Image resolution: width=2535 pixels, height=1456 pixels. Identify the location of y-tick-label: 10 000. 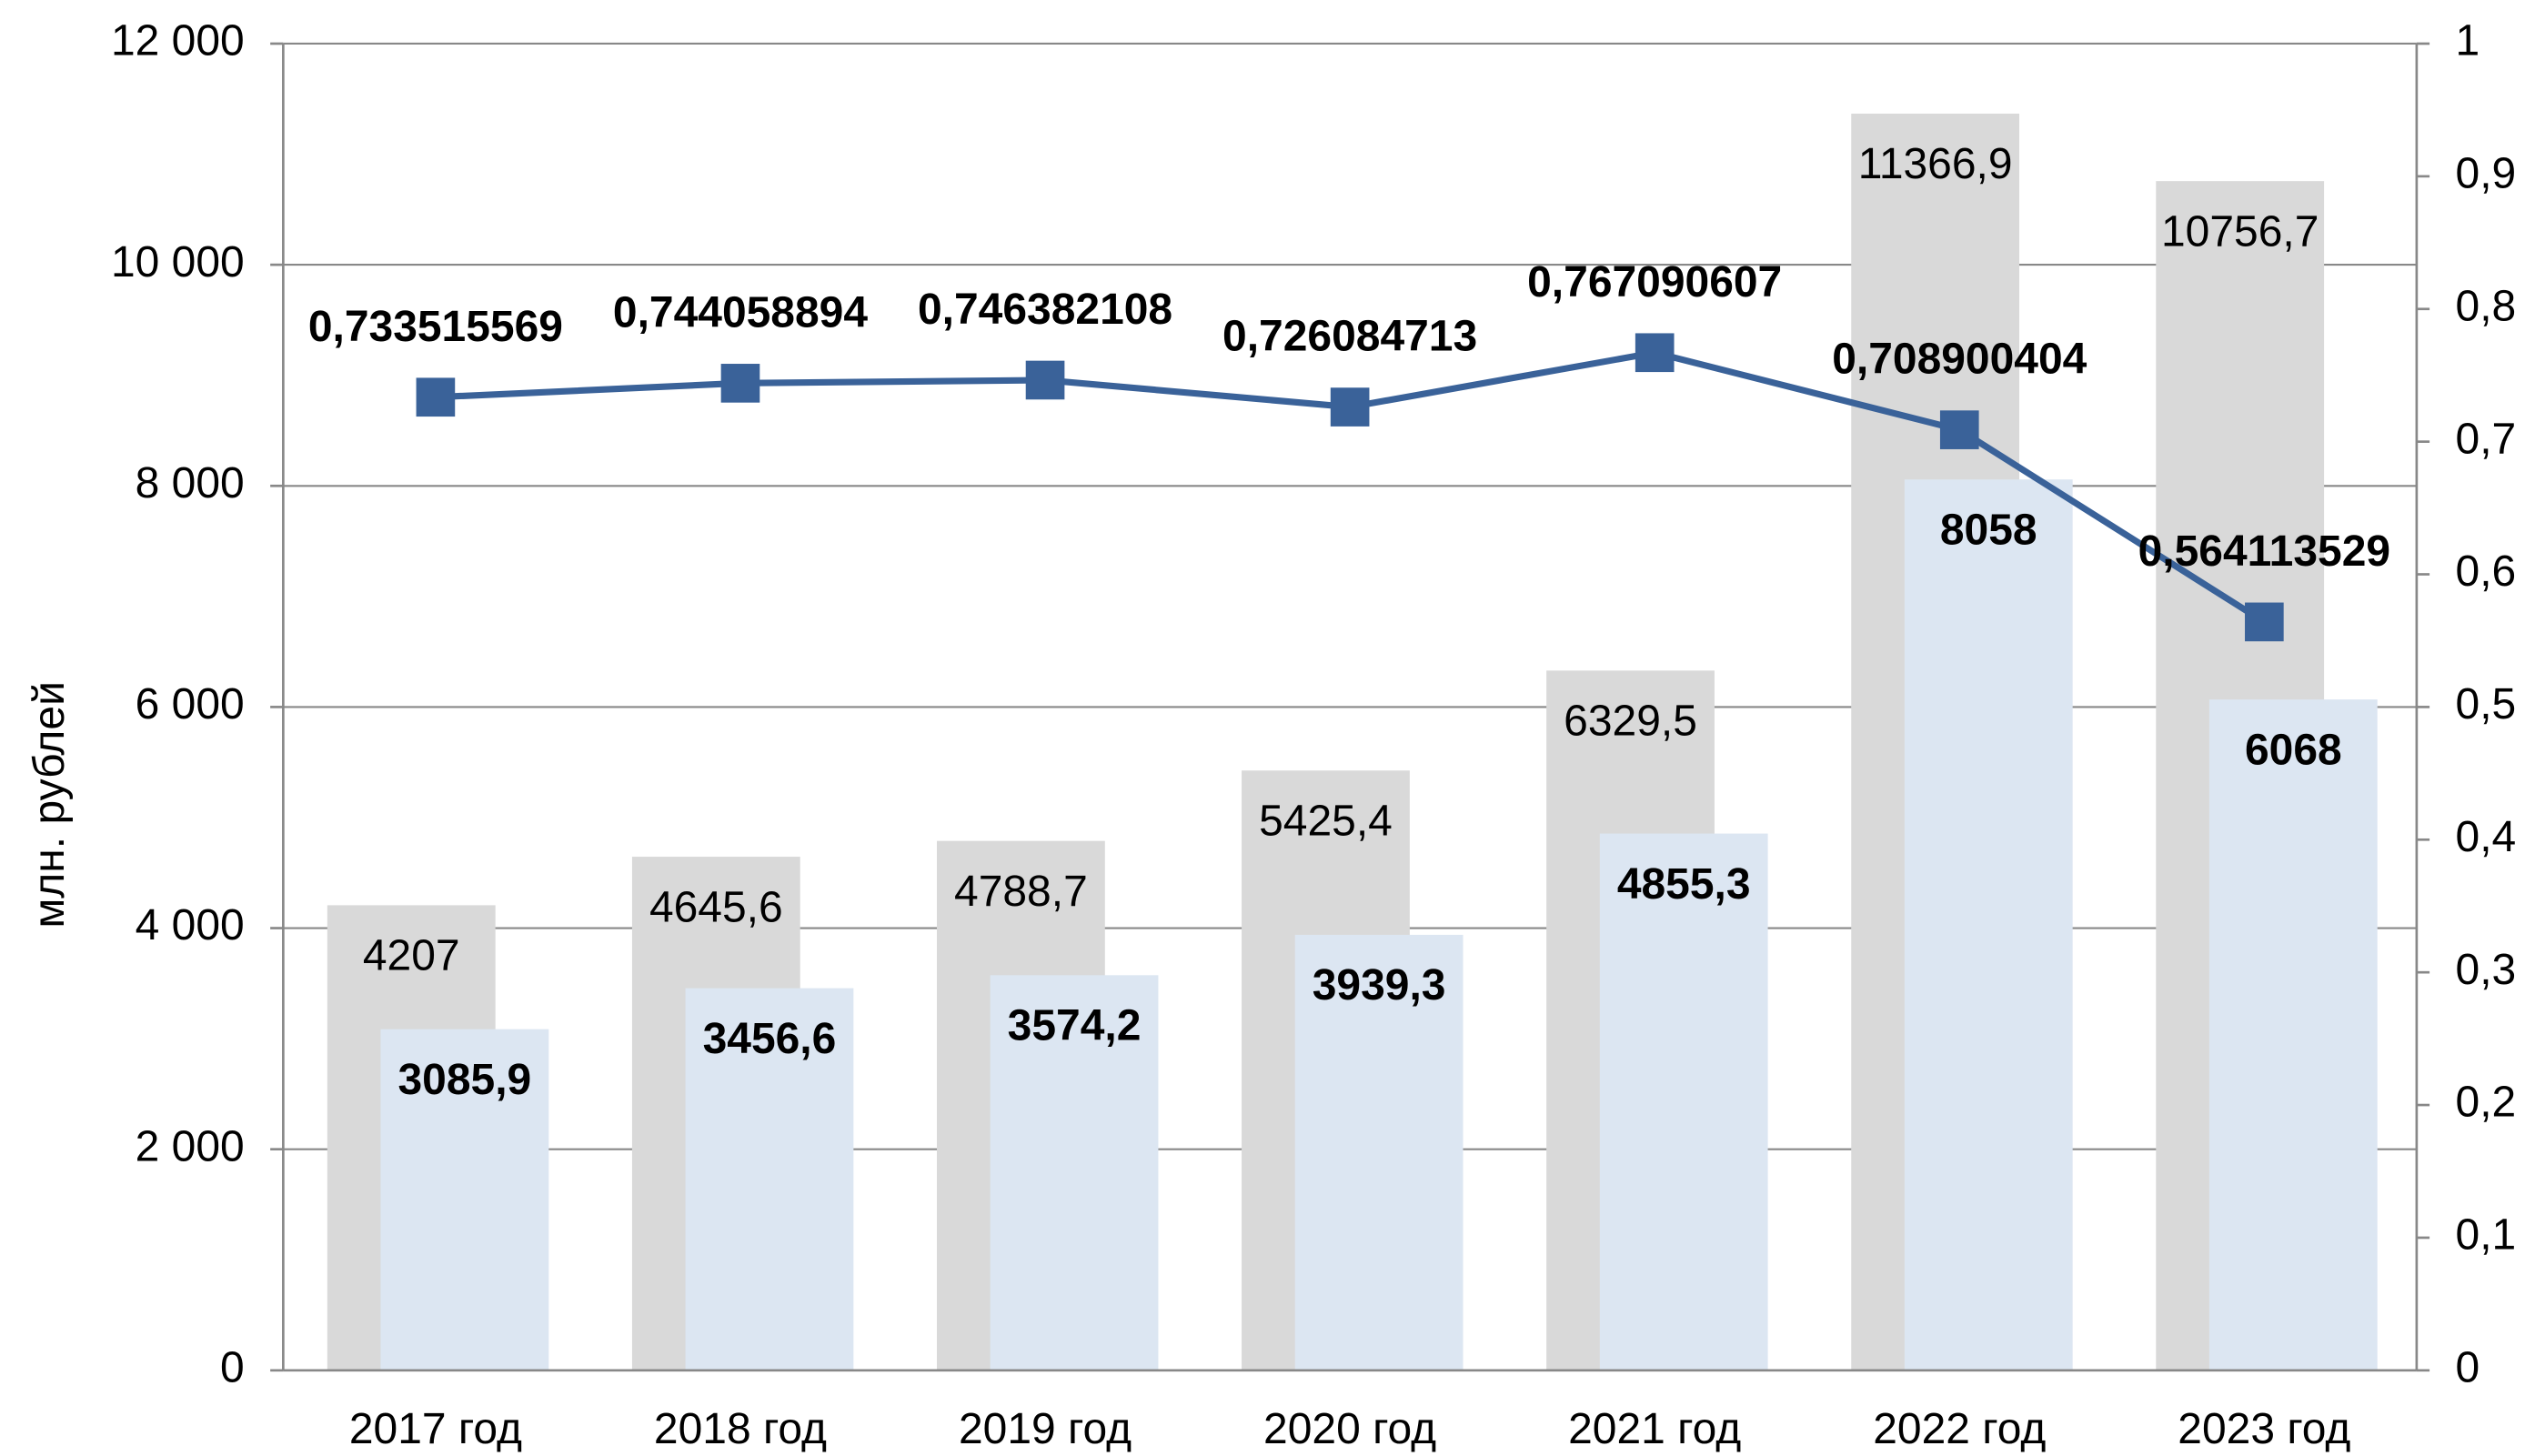
(178, 262).